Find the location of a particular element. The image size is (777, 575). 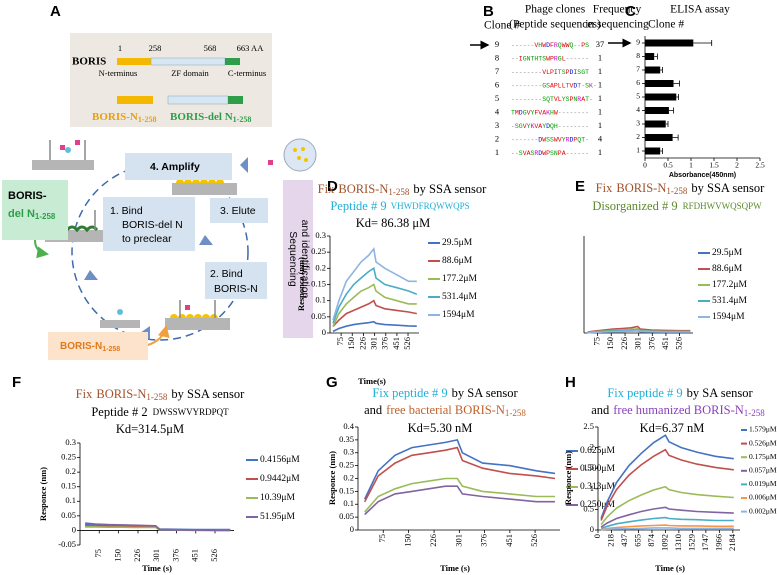

step-label: 3. Elute is located at coordinates (238, 211).